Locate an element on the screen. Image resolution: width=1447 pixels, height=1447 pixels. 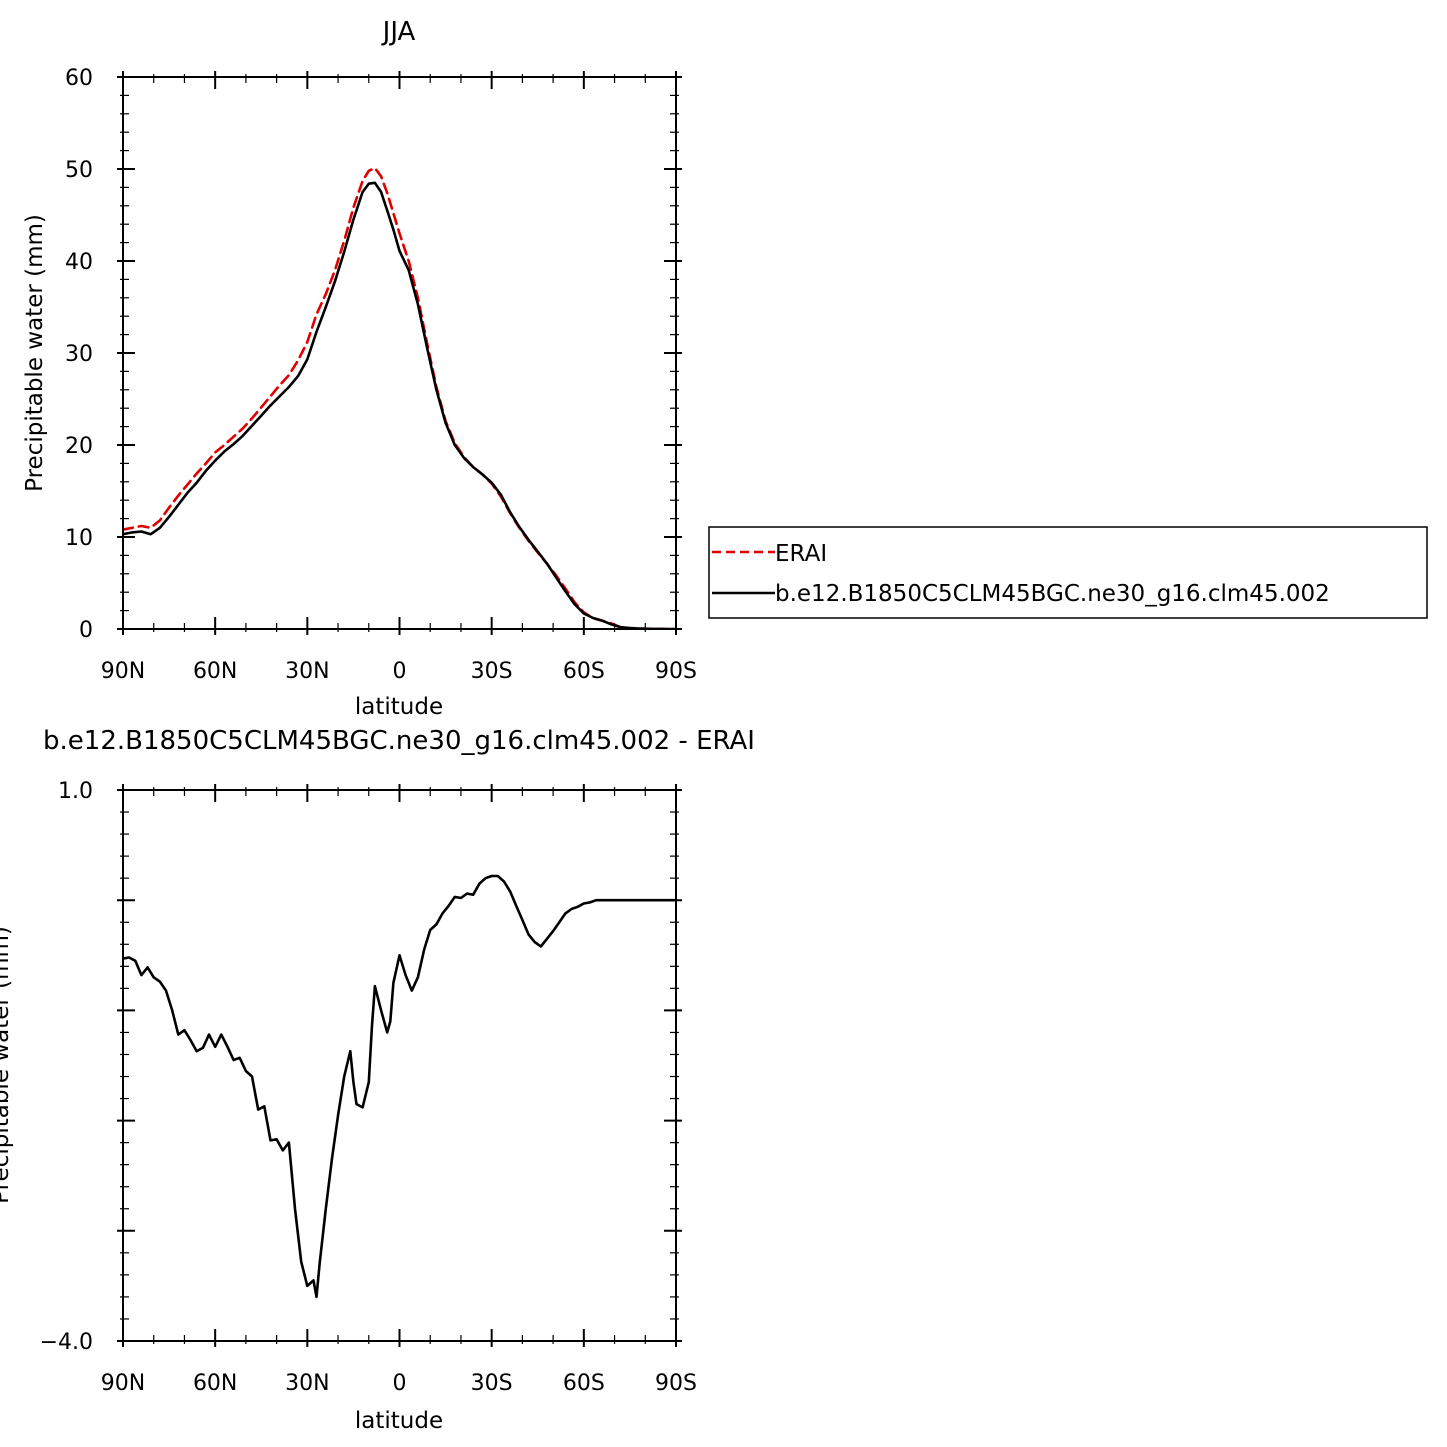
bottom-x-tick-label: 90S is located at coordinates (676, 1383).